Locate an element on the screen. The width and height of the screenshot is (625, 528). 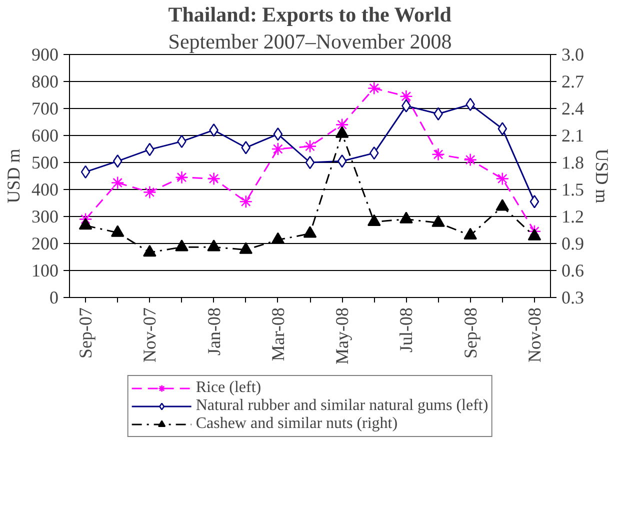
x-tick-label: Sep-07 is located at coordinates (86, 332).